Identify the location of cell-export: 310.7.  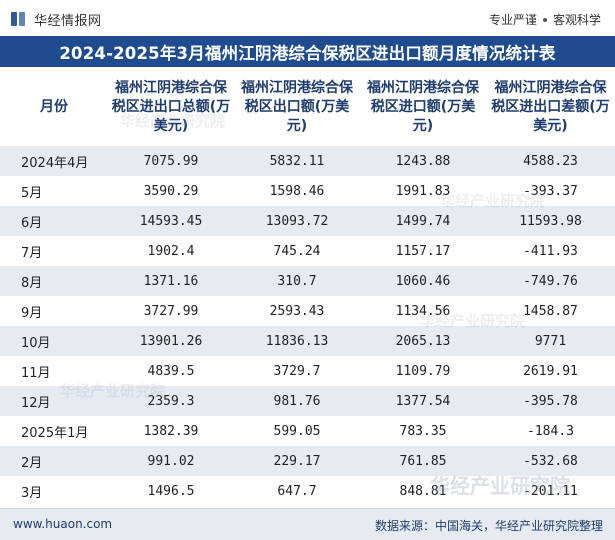
(297, 281).